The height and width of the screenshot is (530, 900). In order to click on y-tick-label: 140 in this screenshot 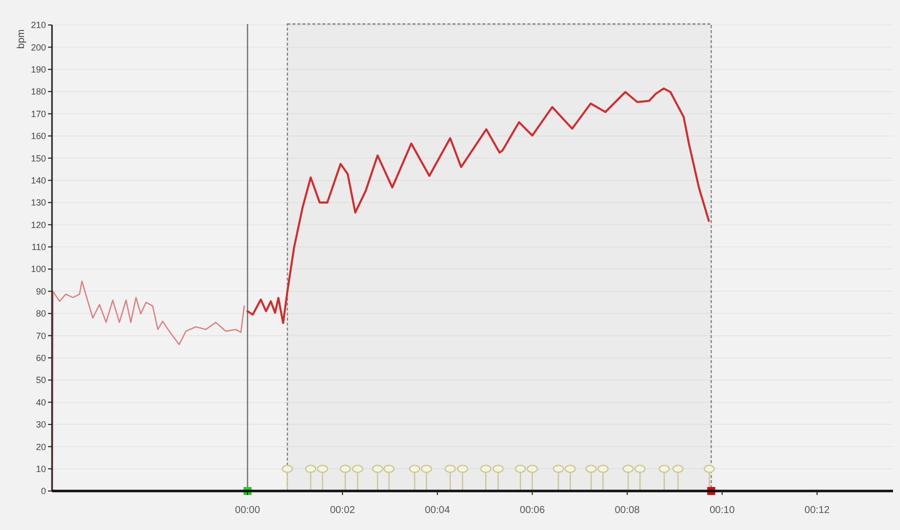, I will do `click(38, 180)`.